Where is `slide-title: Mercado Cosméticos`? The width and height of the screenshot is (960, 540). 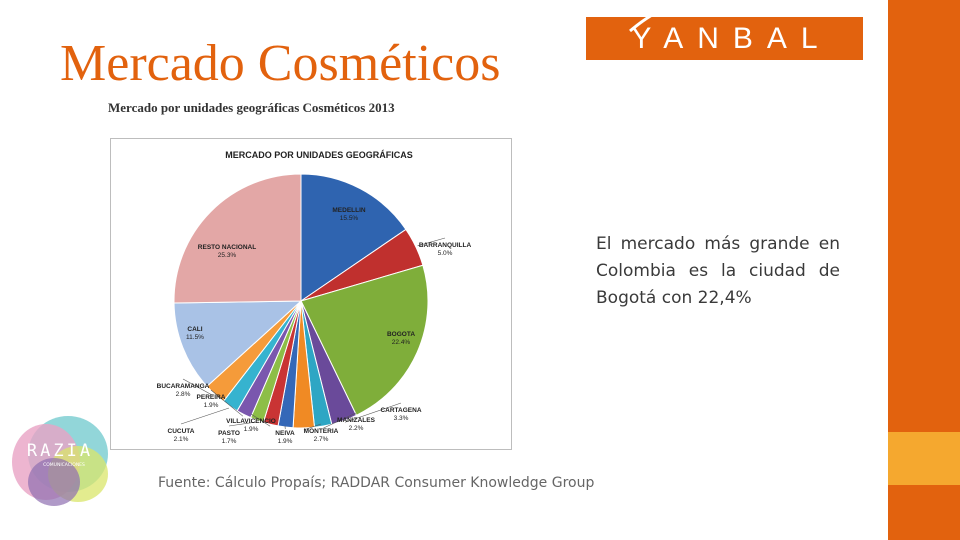 slide-title: Mercado Cosméticos is located at coordinates (280, 63).